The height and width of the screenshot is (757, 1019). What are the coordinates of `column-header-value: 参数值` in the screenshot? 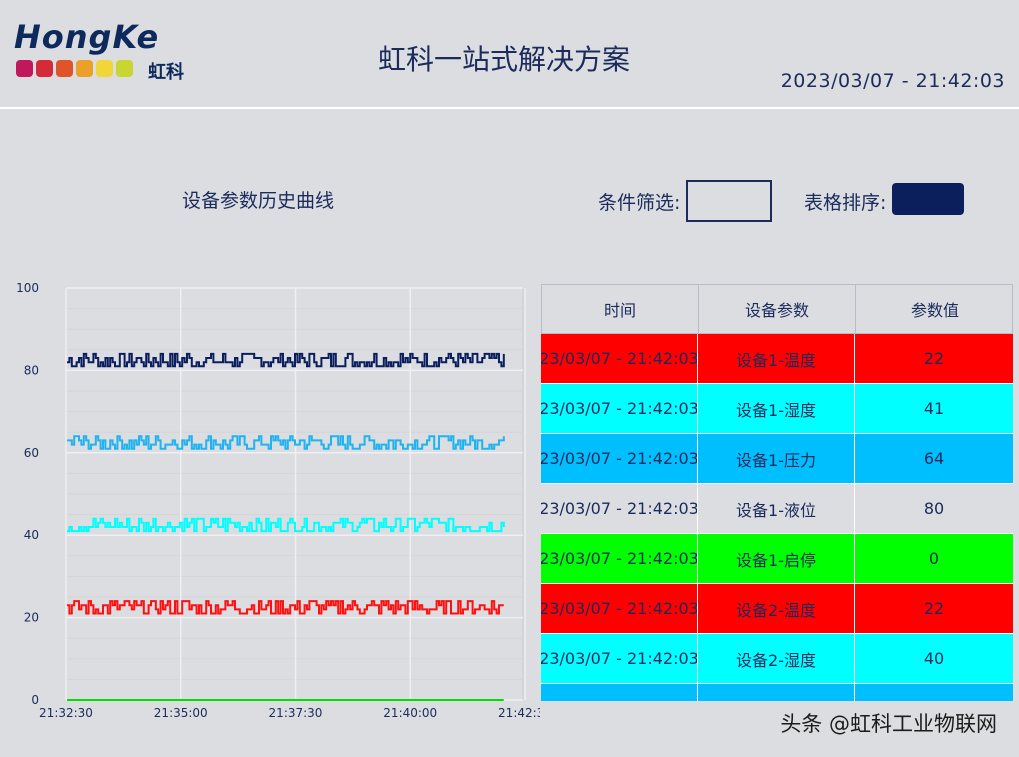 It's located at (934, 310).